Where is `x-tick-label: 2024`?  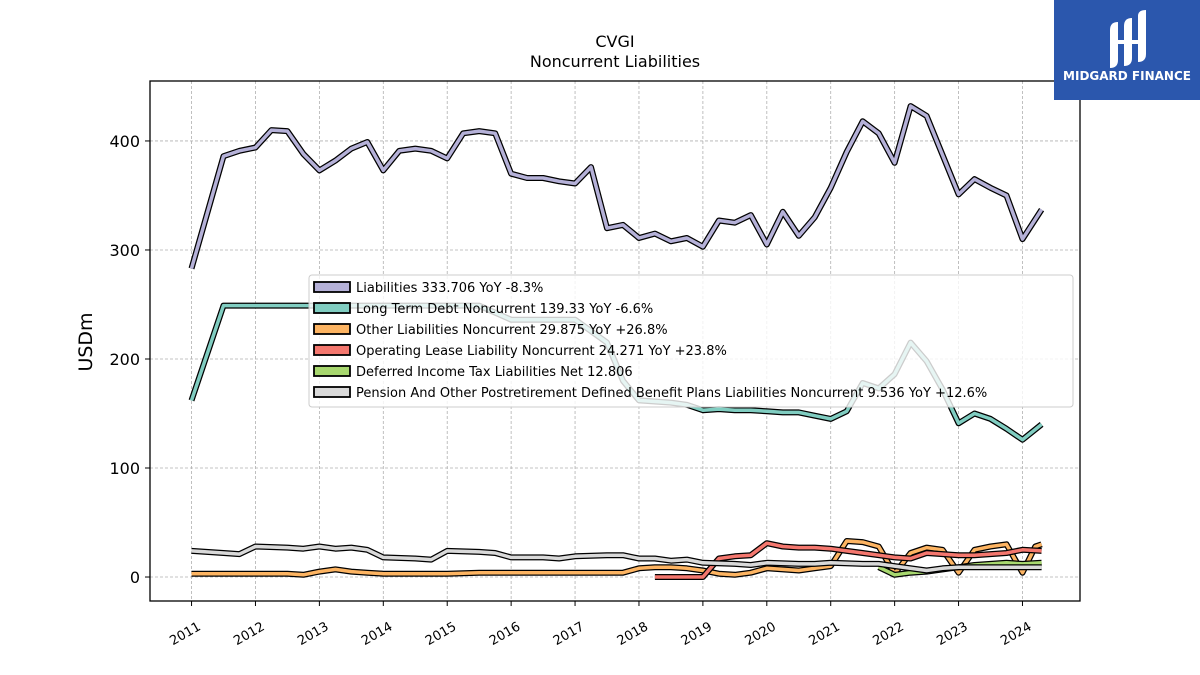 x-tick-label: 2024 is located at coordinates (1016, 634).